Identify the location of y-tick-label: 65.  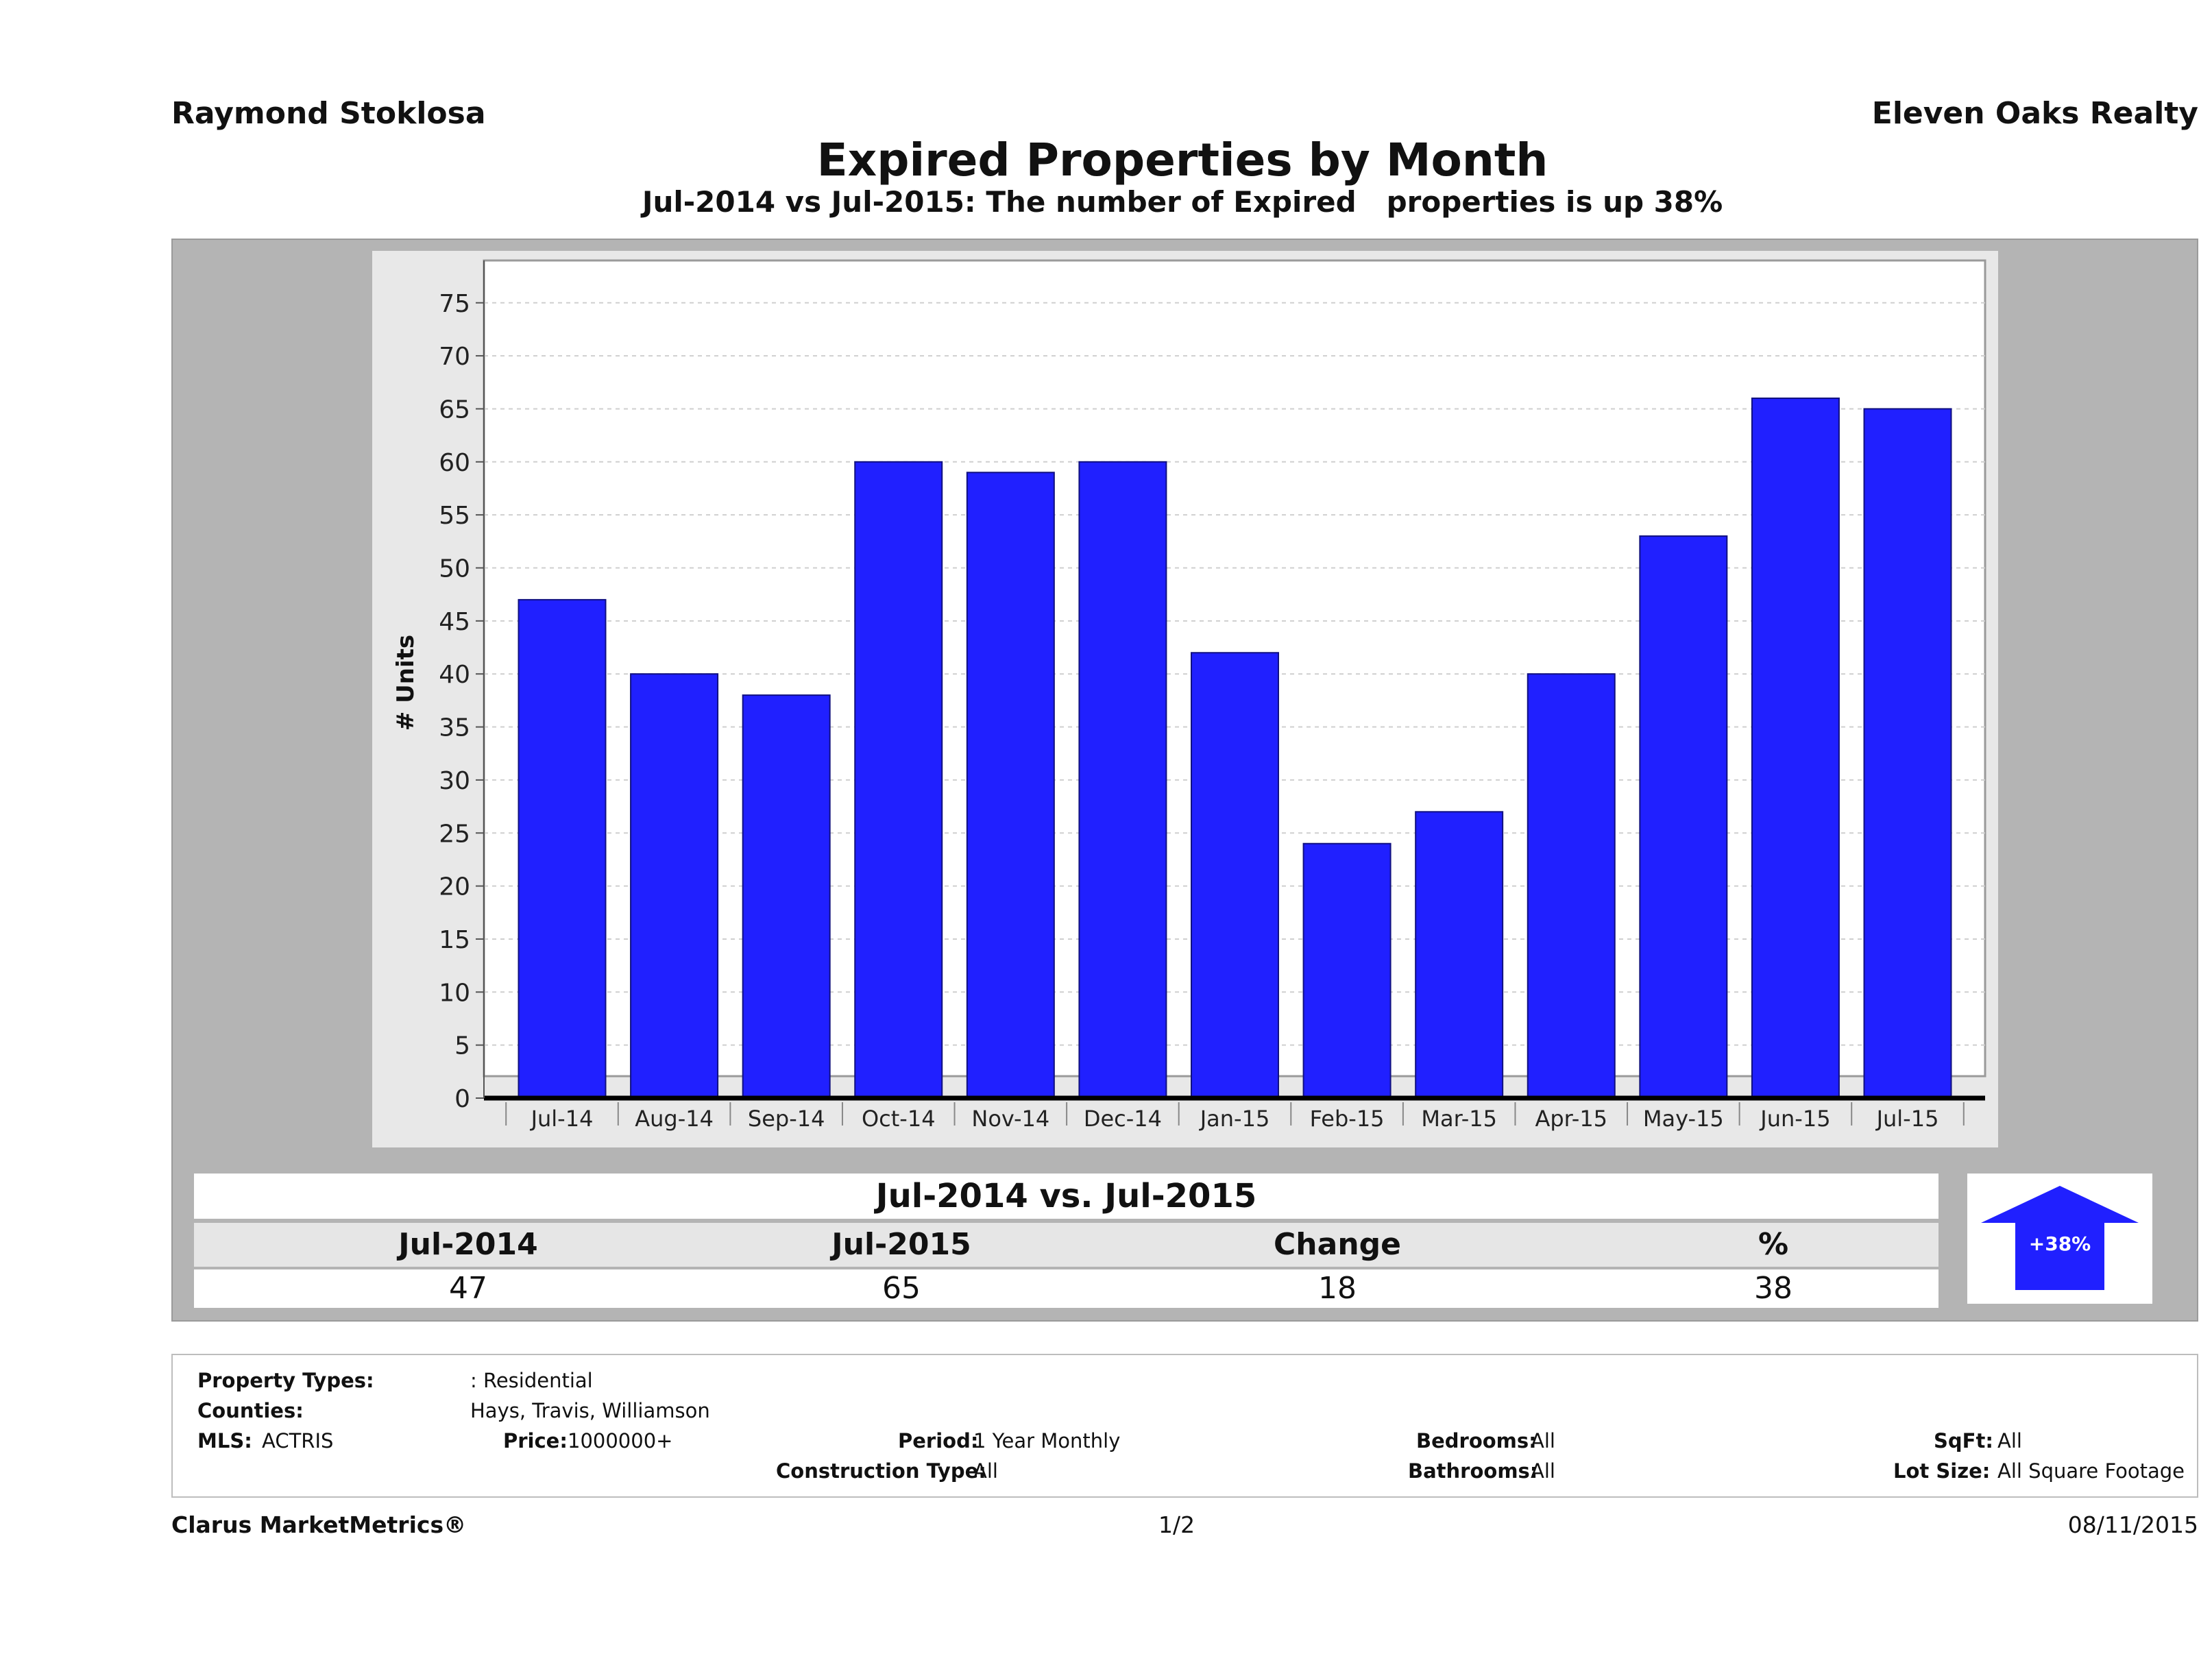
(455, 410).